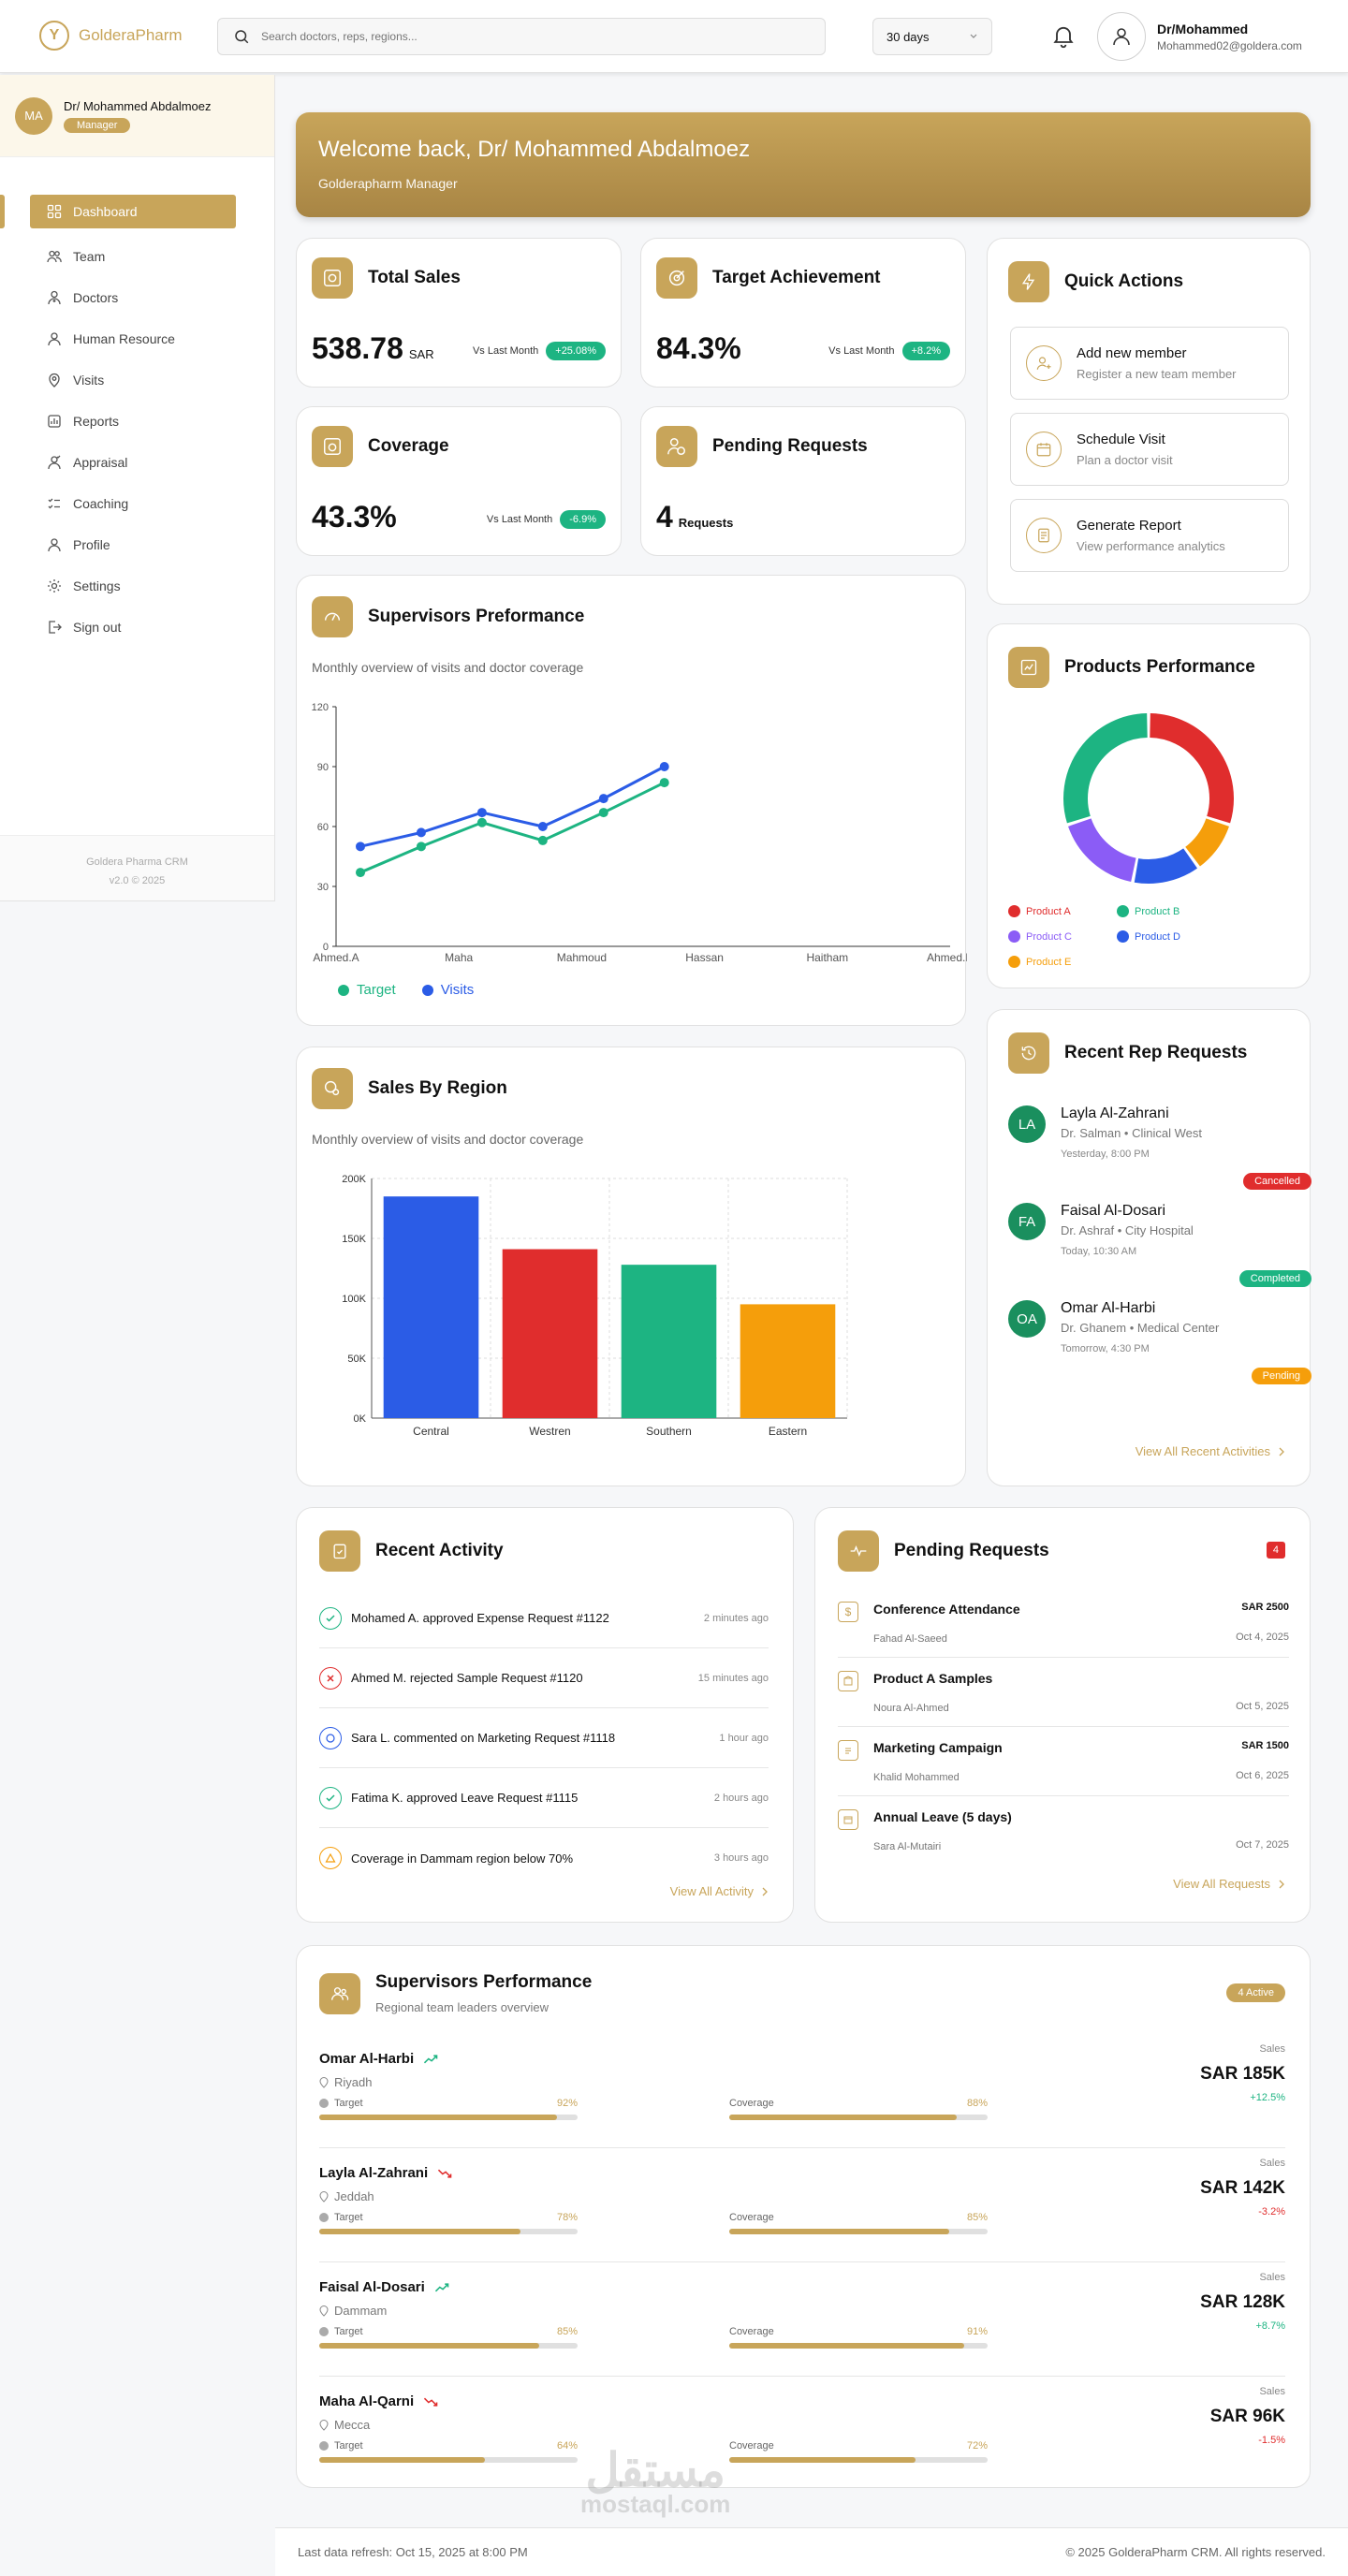 The width and height of the screenshot is (1348, 2576). I want to click on bar-southern, so click(669, 1341).